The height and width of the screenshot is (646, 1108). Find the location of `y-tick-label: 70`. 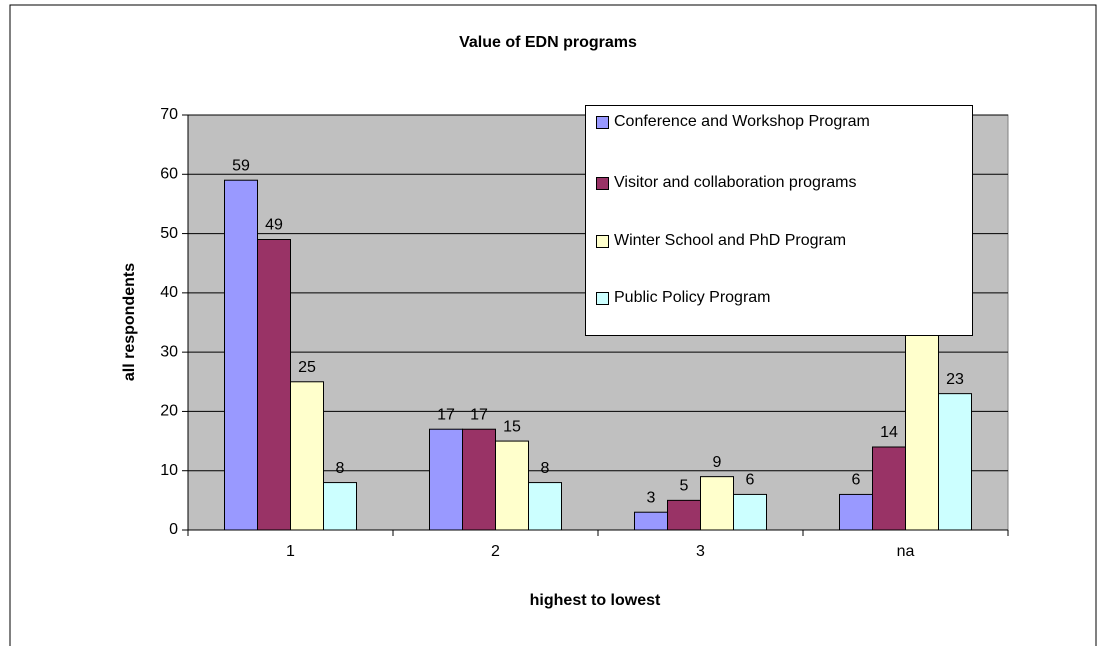

y-tick-label: 70 is located at coordinates (169, 114).